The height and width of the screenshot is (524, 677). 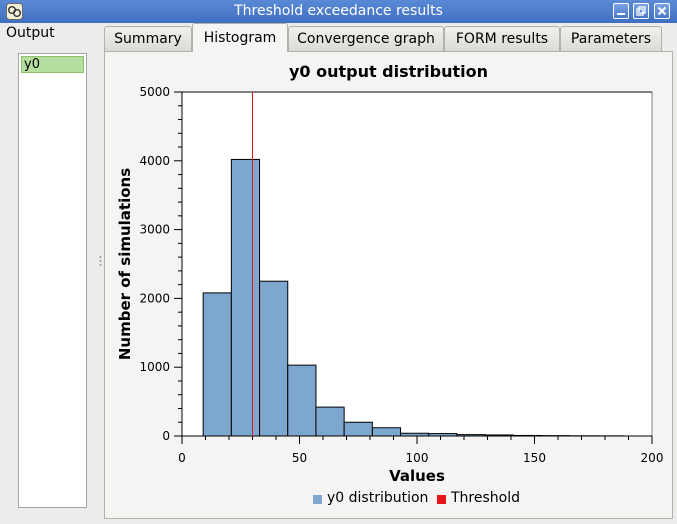 I want to click on legend-label-threshold: Threshold, so click(x=485, y=498).